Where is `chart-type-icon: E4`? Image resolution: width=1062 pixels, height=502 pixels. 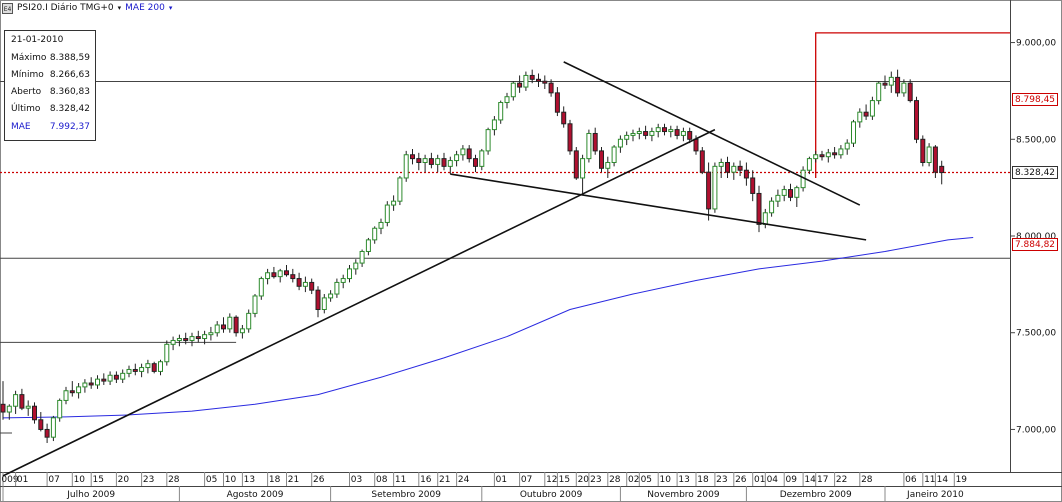
chart-type-icon: E4 is located at coordinates (7, 8).